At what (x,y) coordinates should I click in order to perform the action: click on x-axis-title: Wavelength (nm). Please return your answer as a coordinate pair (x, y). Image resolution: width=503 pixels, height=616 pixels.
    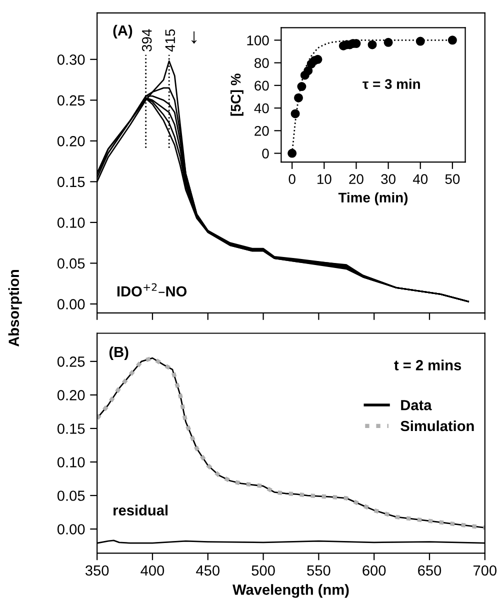
    Looking at the image, I should click on (290, 591).